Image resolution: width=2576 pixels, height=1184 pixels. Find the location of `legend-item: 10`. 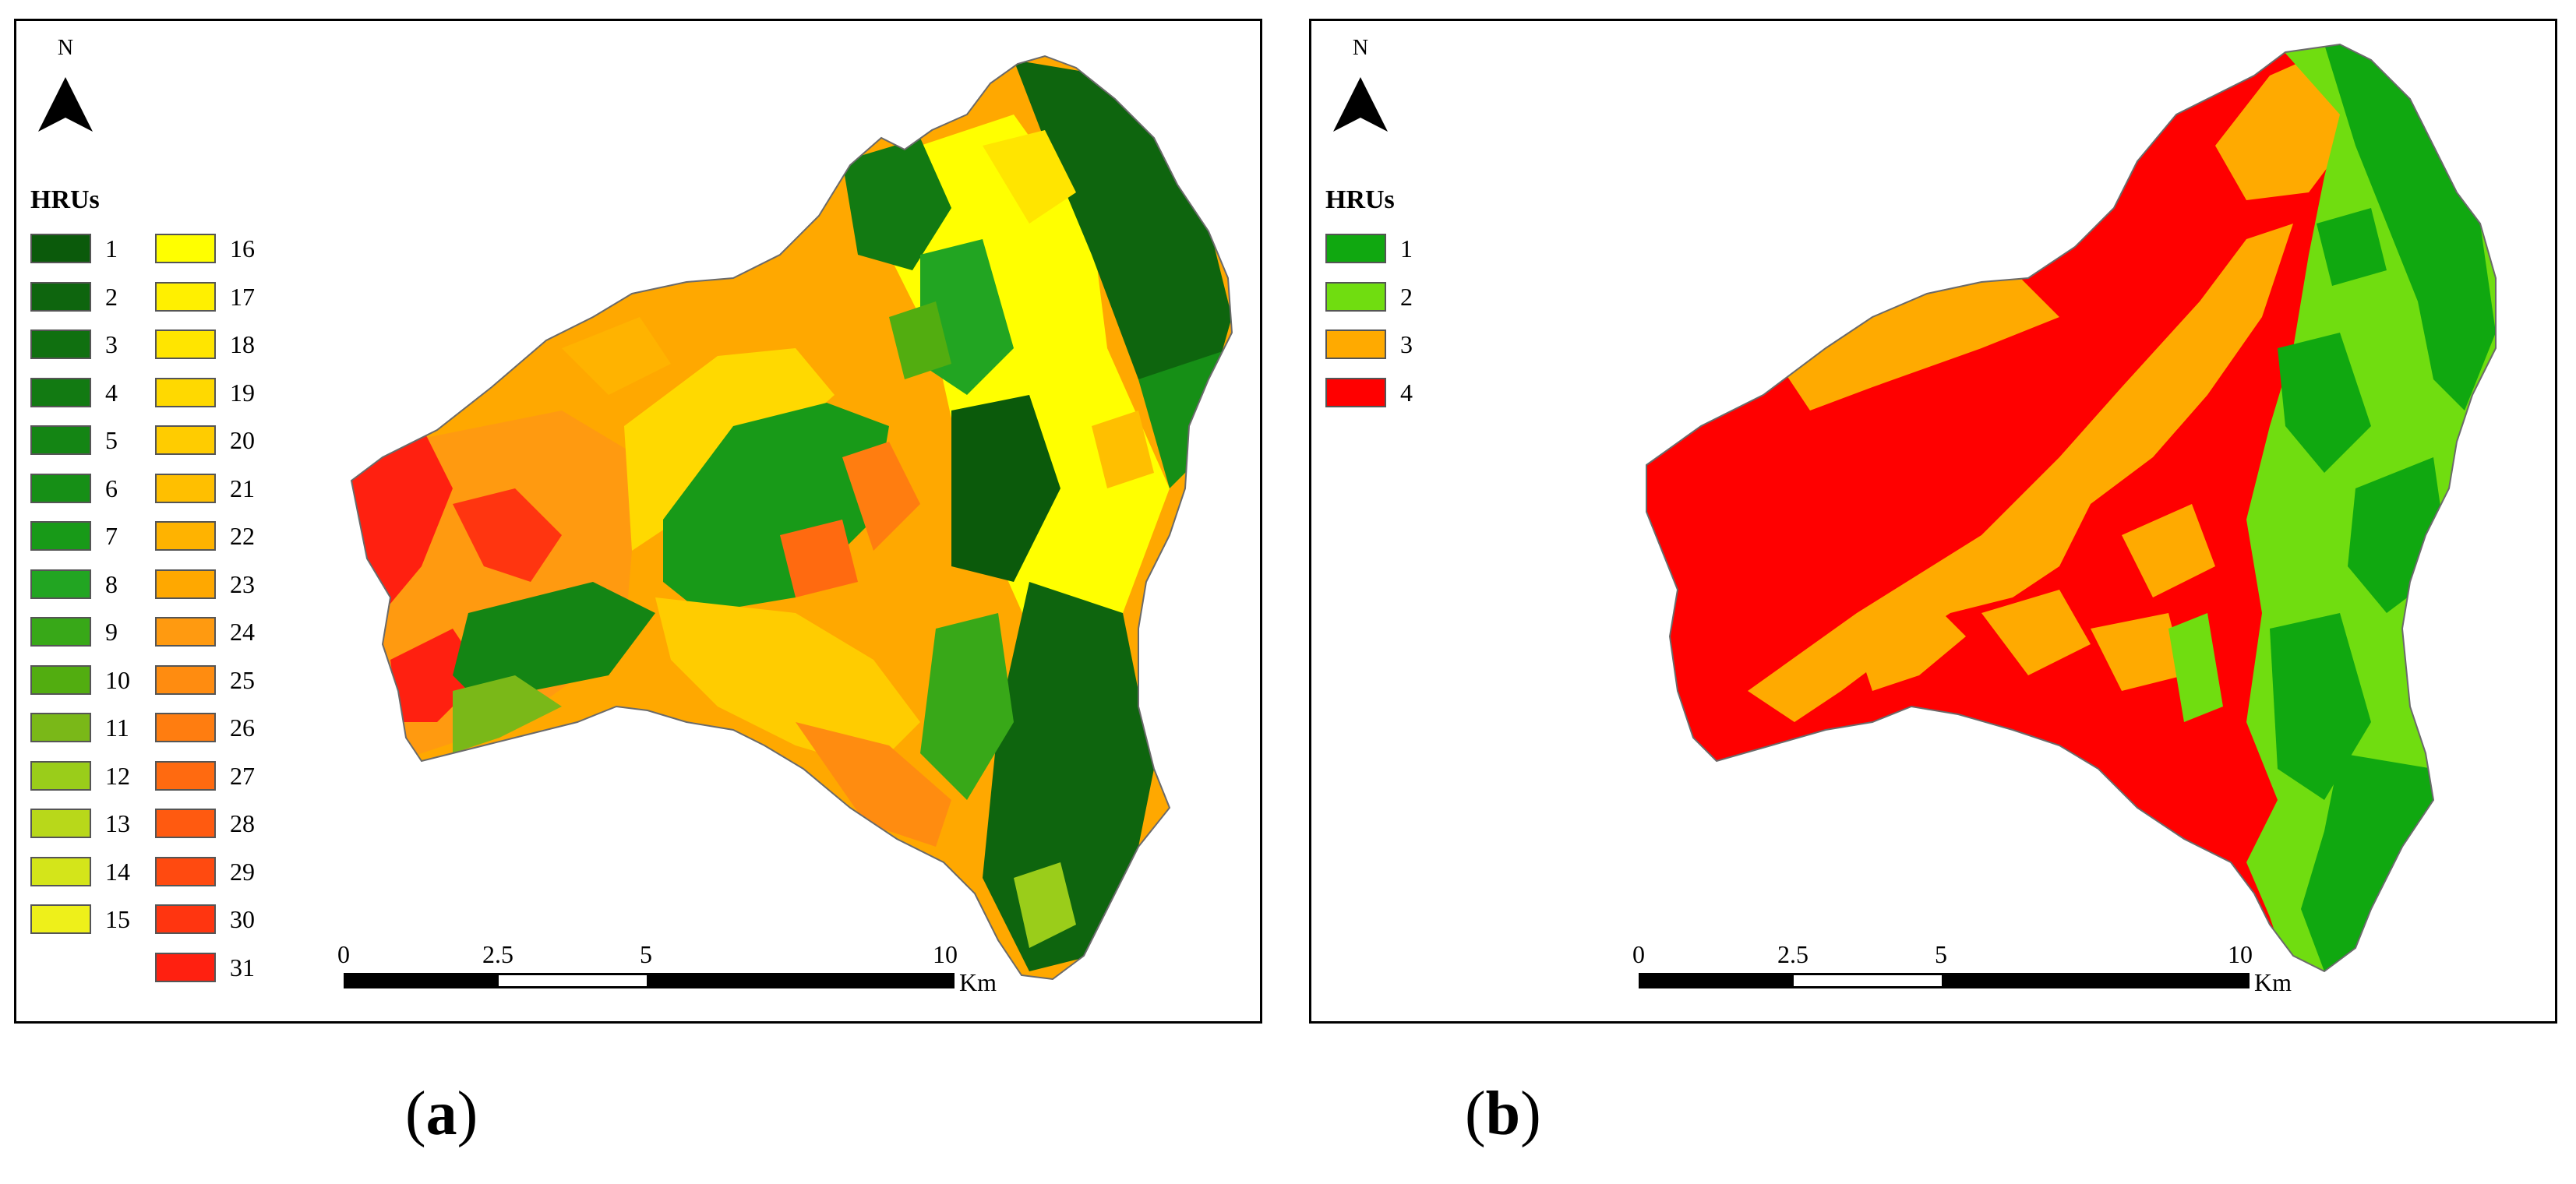

legend-item: 10 is located at coordinates (80, 680).